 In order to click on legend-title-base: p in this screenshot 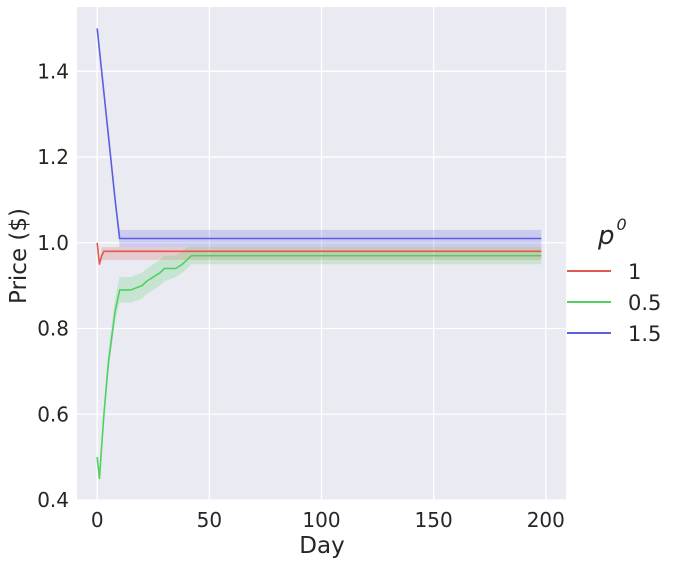, I will do `click(606, 236)`.